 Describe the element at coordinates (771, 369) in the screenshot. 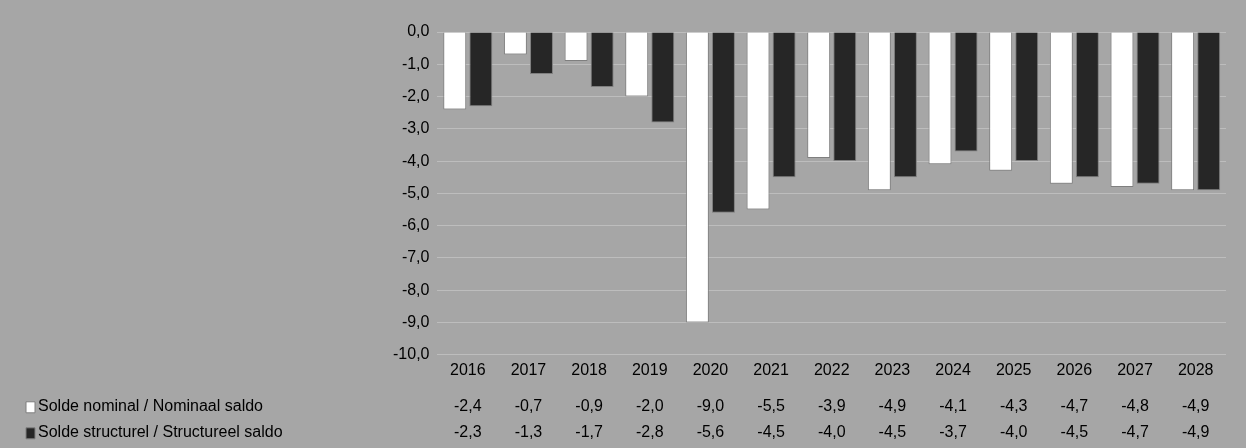

I see `x-tick-label: 2021` at that location.